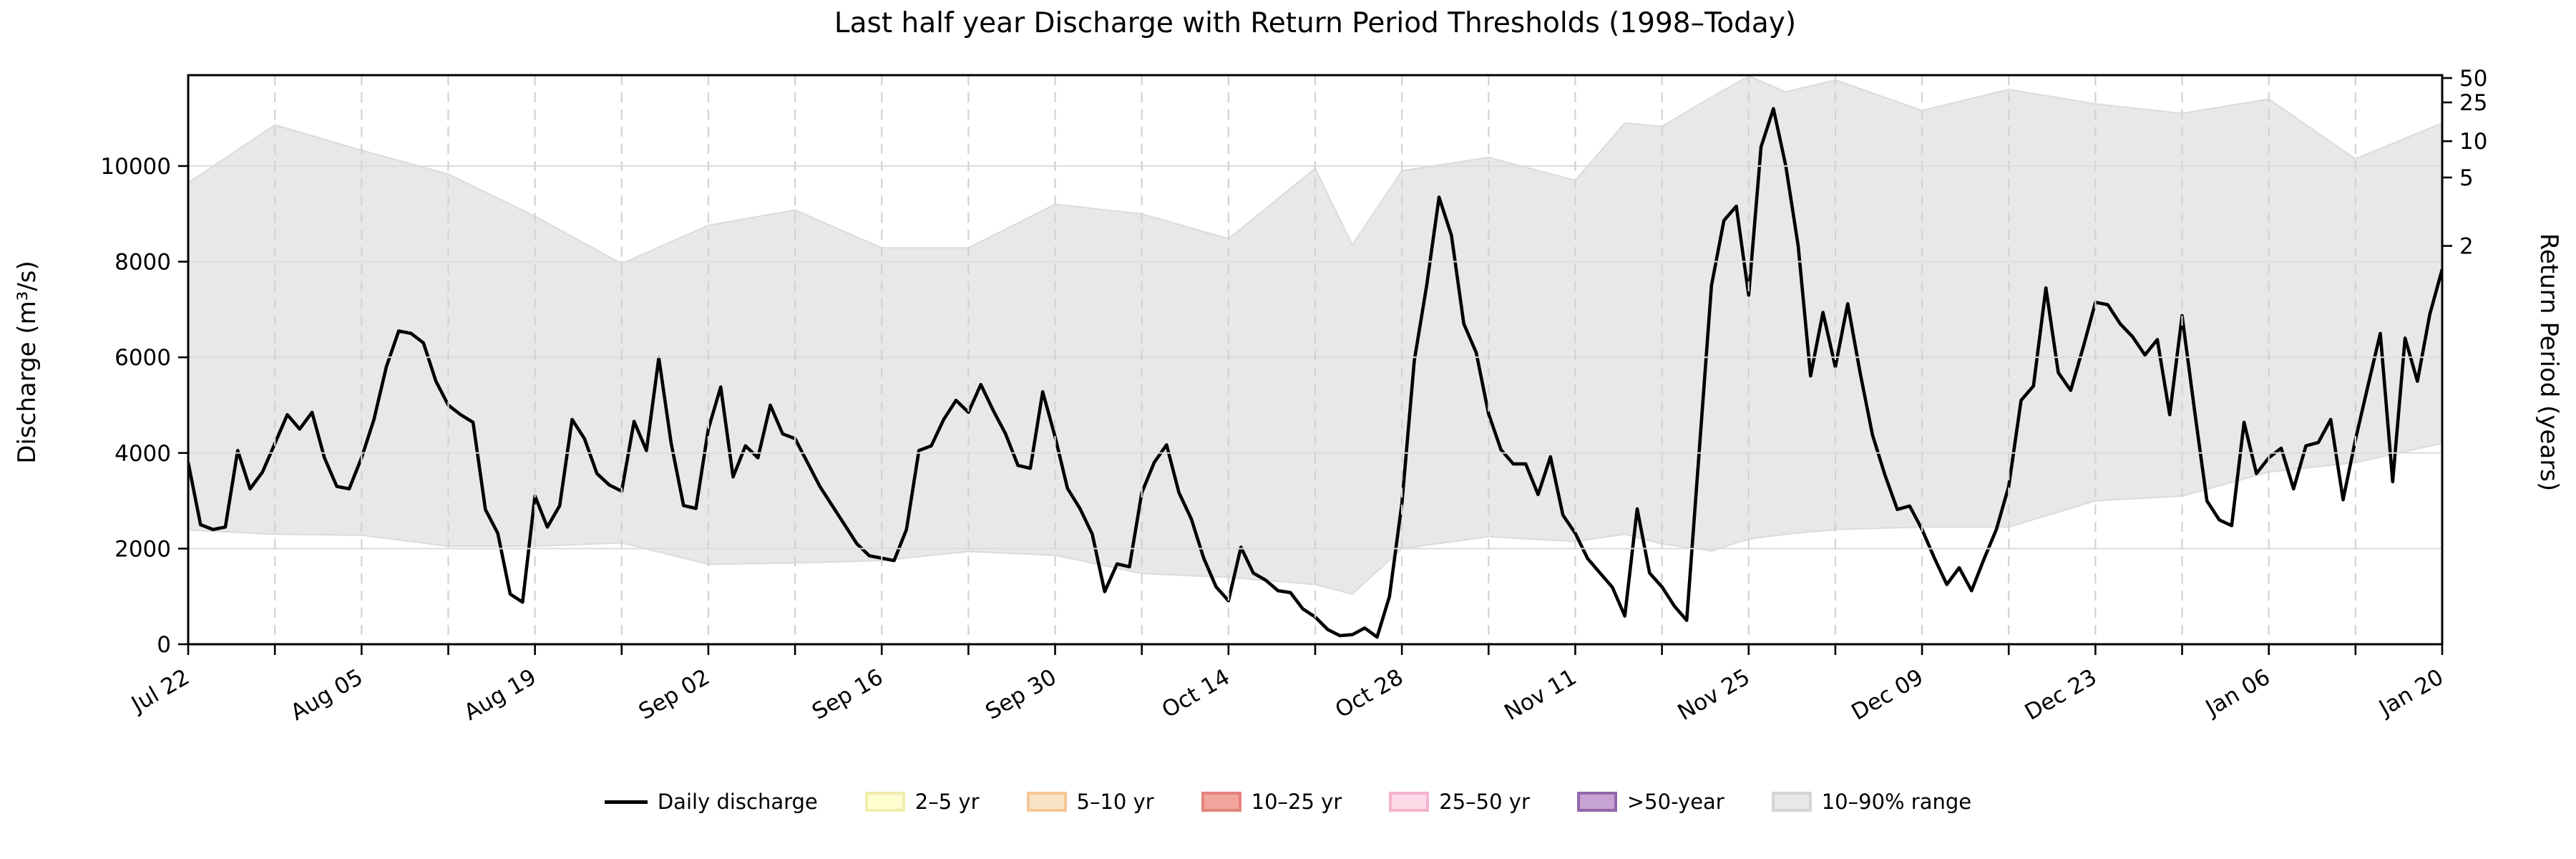  Describe the element at coordinates (1369, 694) in the screenshot. I see `x-tick-label: Oct 28` at that location.